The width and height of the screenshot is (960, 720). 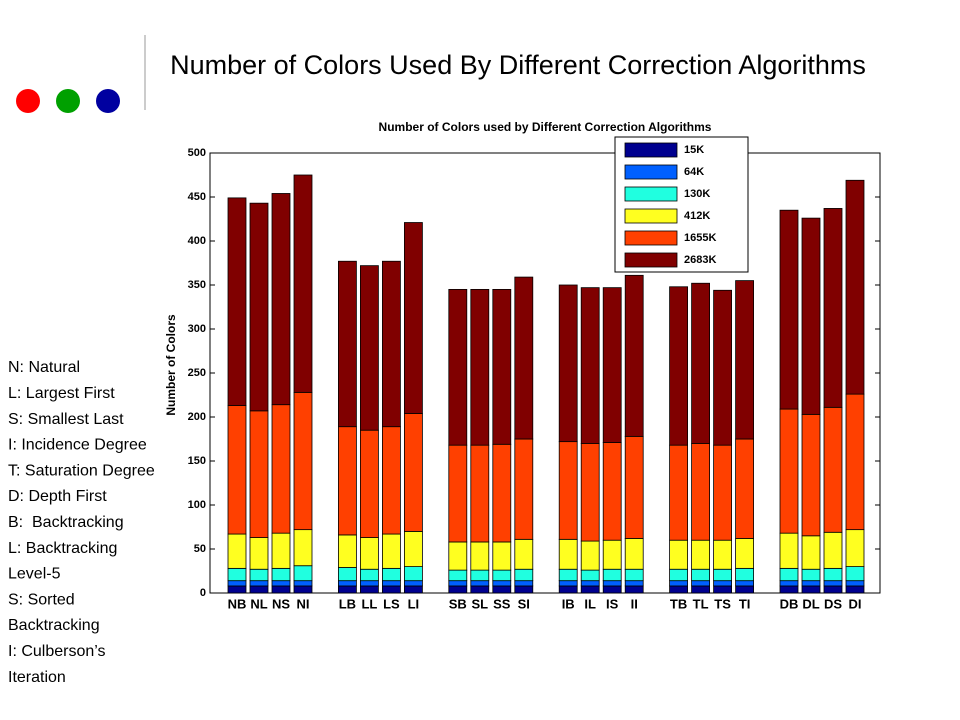 I want to click on note-line: S: Sorted, so click(x=41, y=599).